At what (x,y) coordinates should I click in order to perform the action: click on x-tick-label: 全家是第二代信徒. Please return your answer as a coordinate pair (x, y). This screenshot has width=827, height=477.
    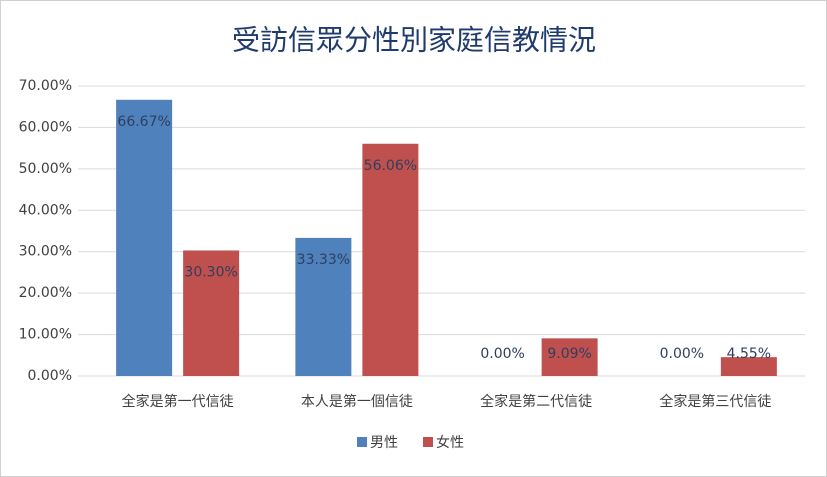
    Looking at the image, I should click on (536, 401).